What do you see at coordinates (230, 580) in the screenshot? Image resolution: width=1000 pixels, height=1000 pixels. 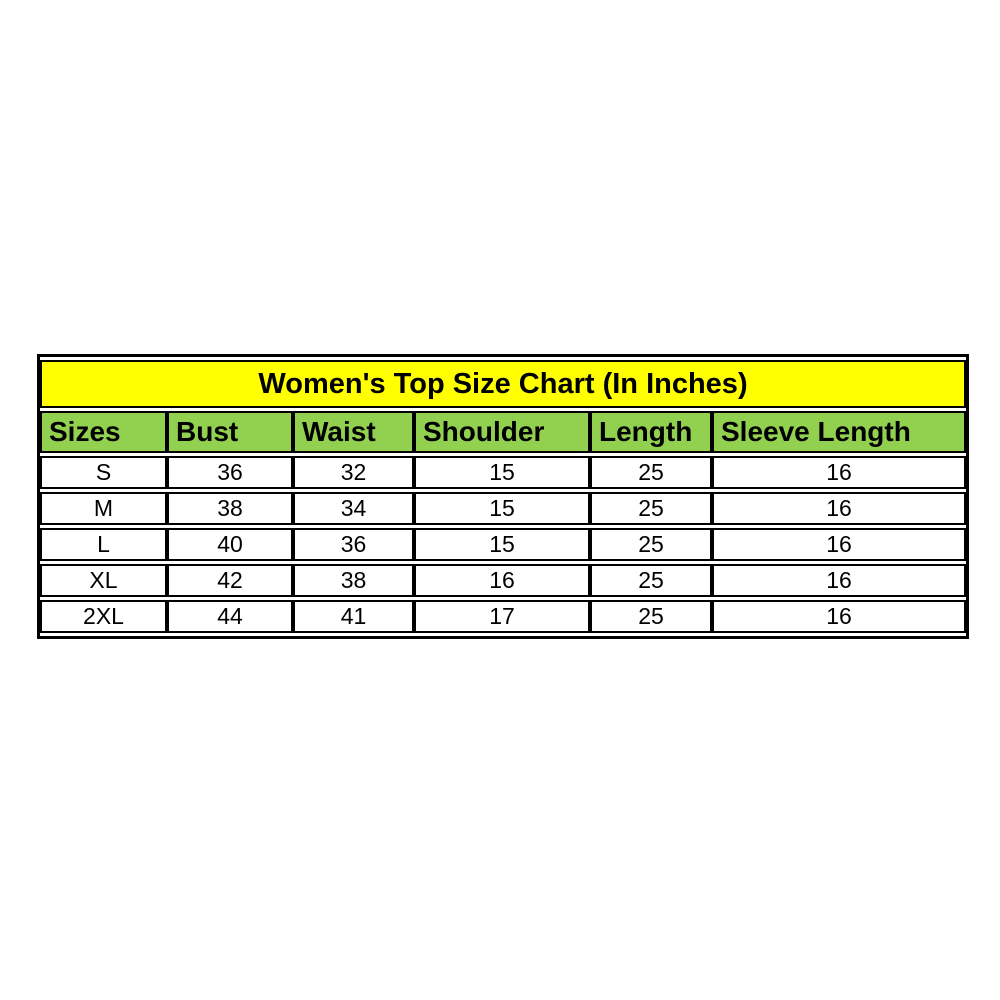 I see `measurement-cell: 42` at bounding box center [230, 580].